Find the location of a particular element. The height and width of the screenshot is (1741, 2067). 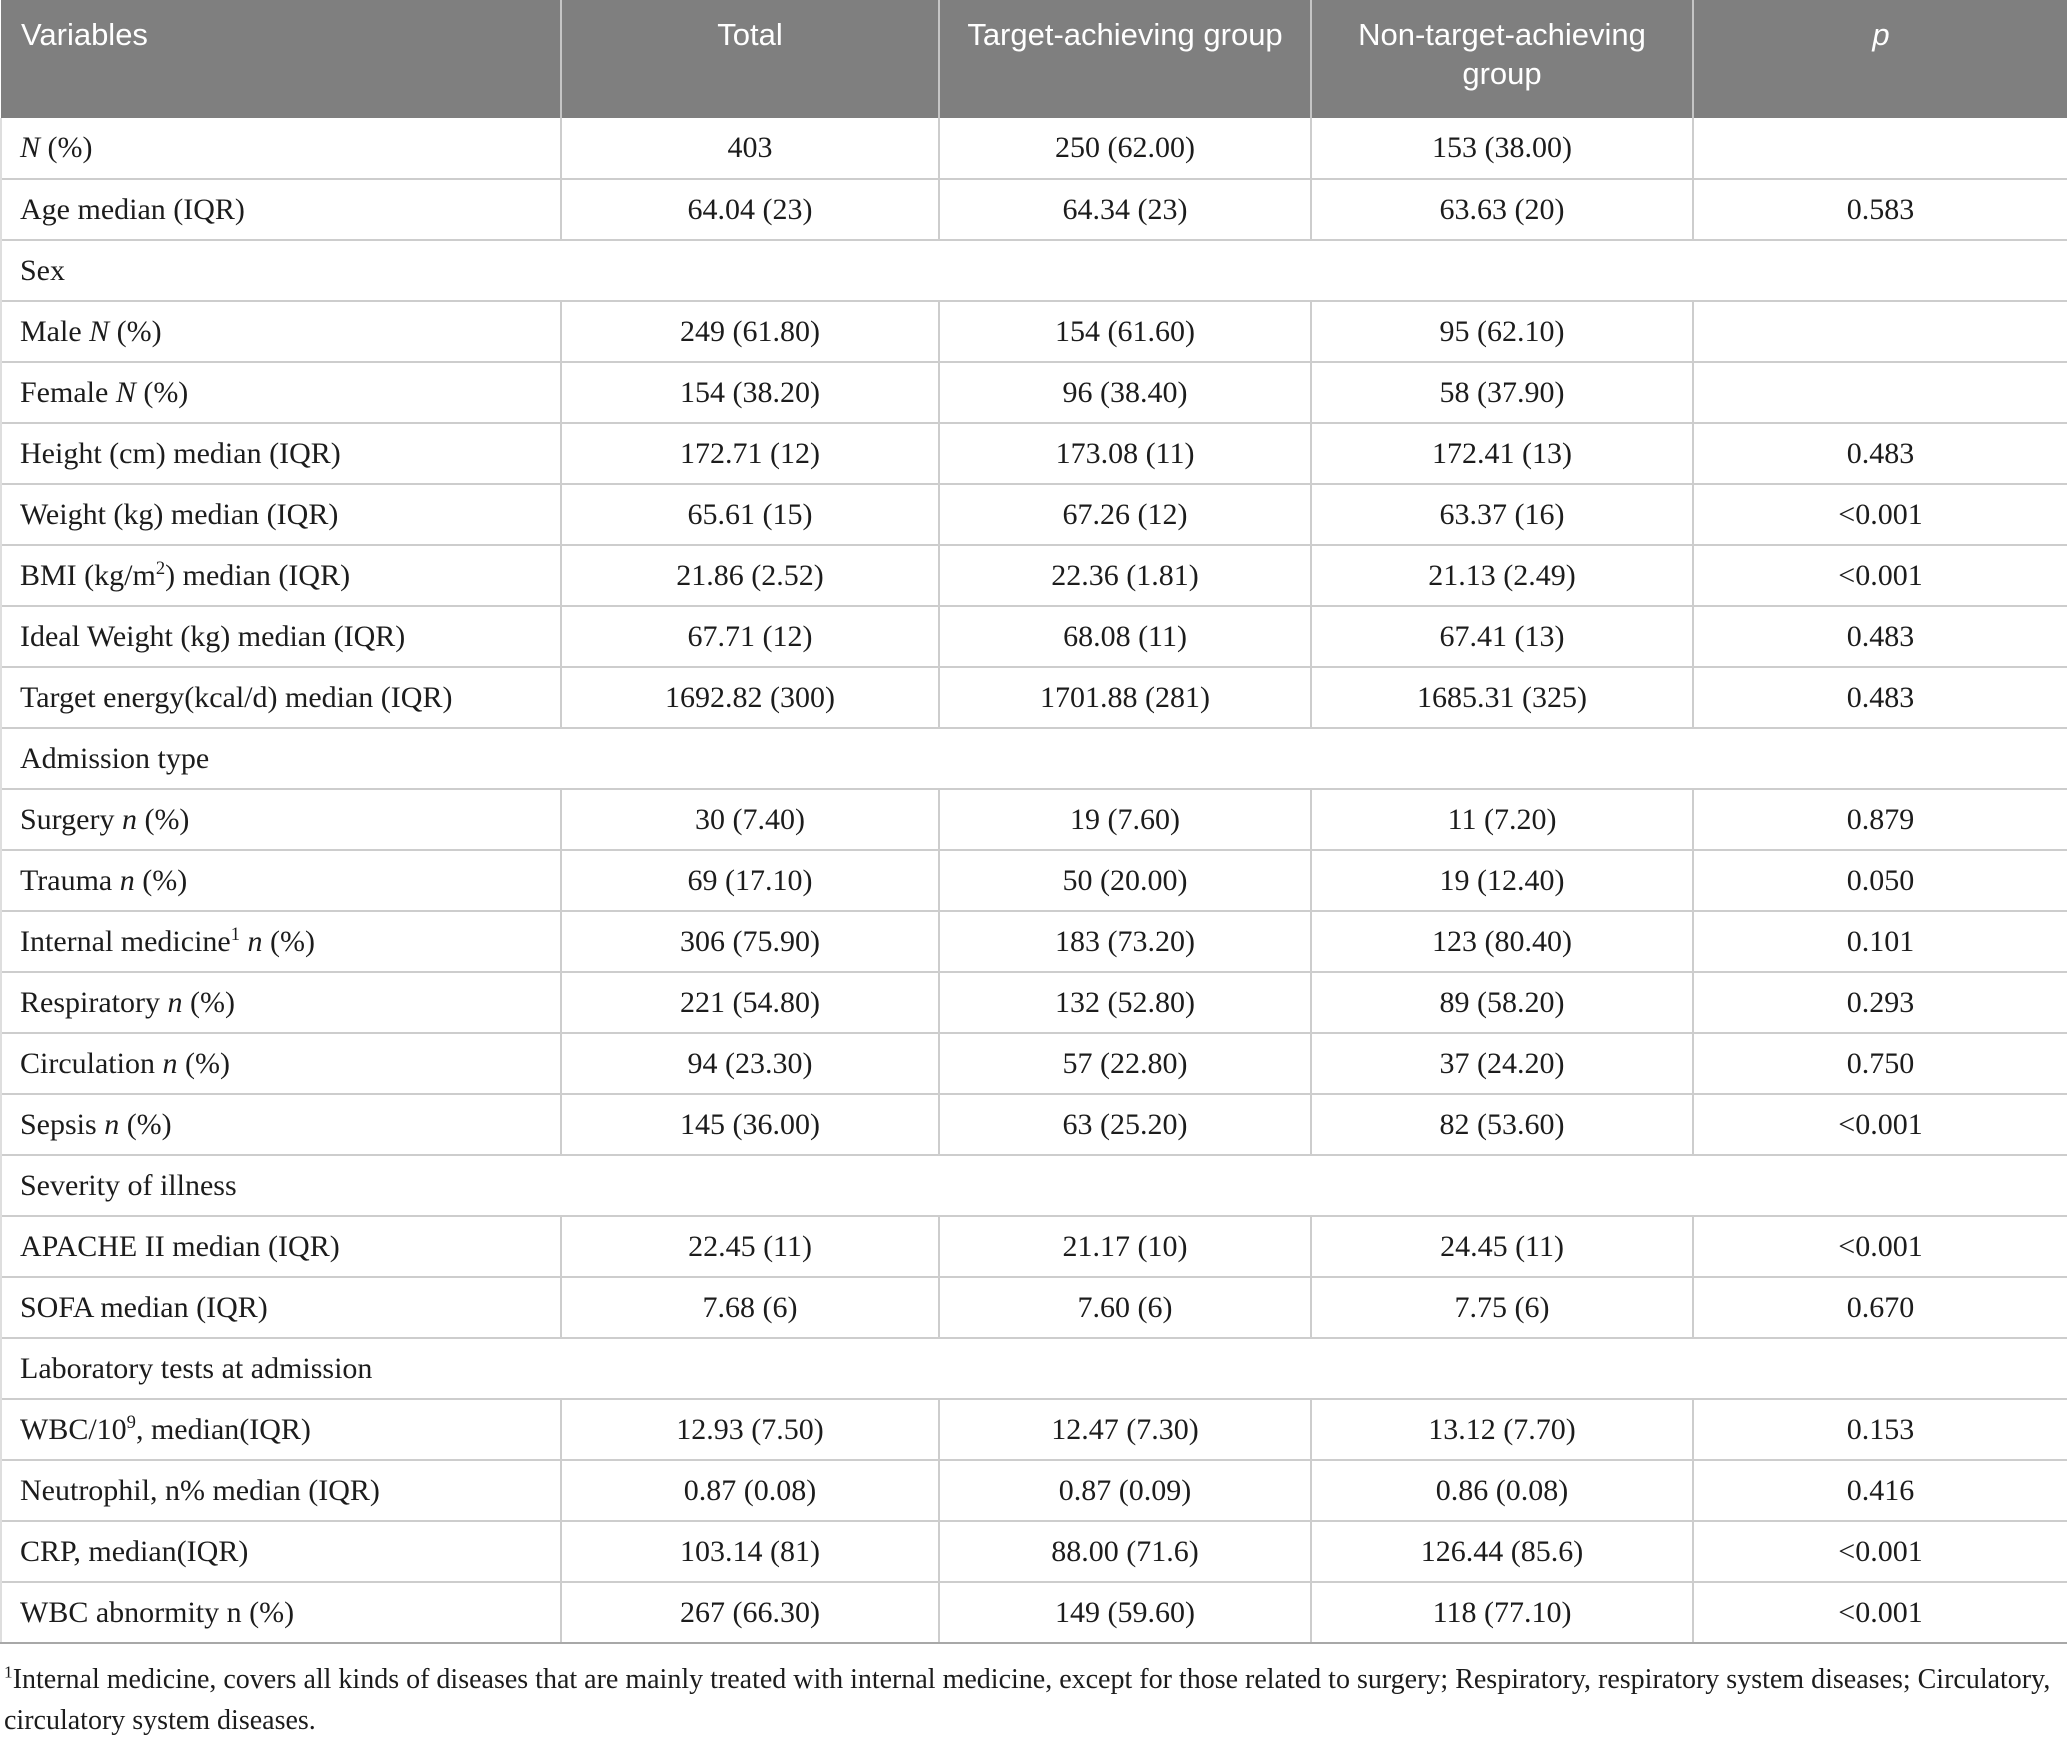

target-group-value: 63 (25.20) is located at coordinates (1124, 1124).